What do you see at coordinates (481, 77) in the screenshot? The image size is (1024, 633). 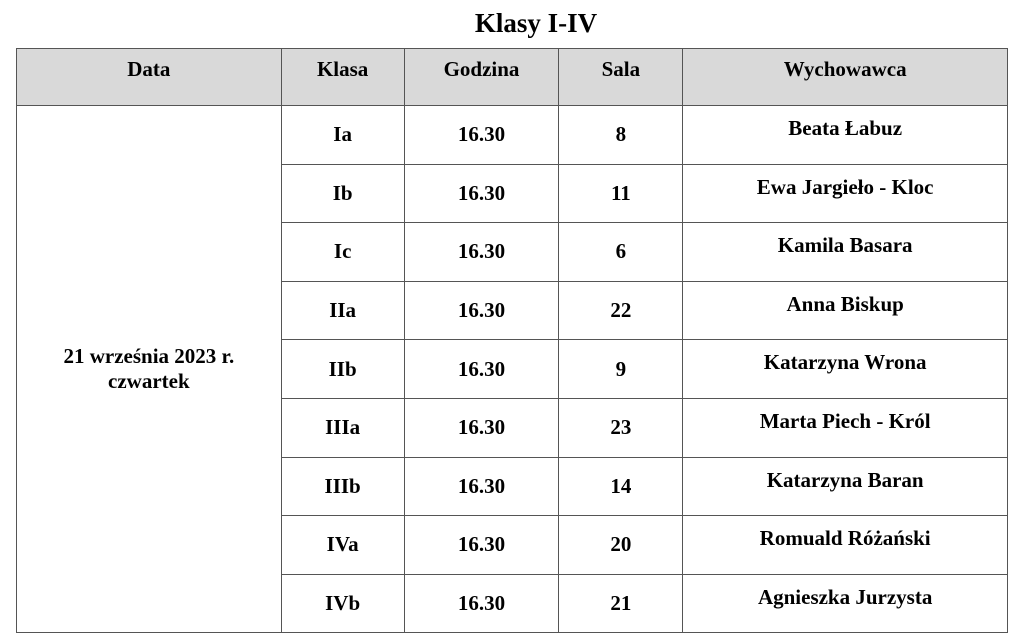 I see `header-godzina: Godzina` at bounding box center [481, 77].